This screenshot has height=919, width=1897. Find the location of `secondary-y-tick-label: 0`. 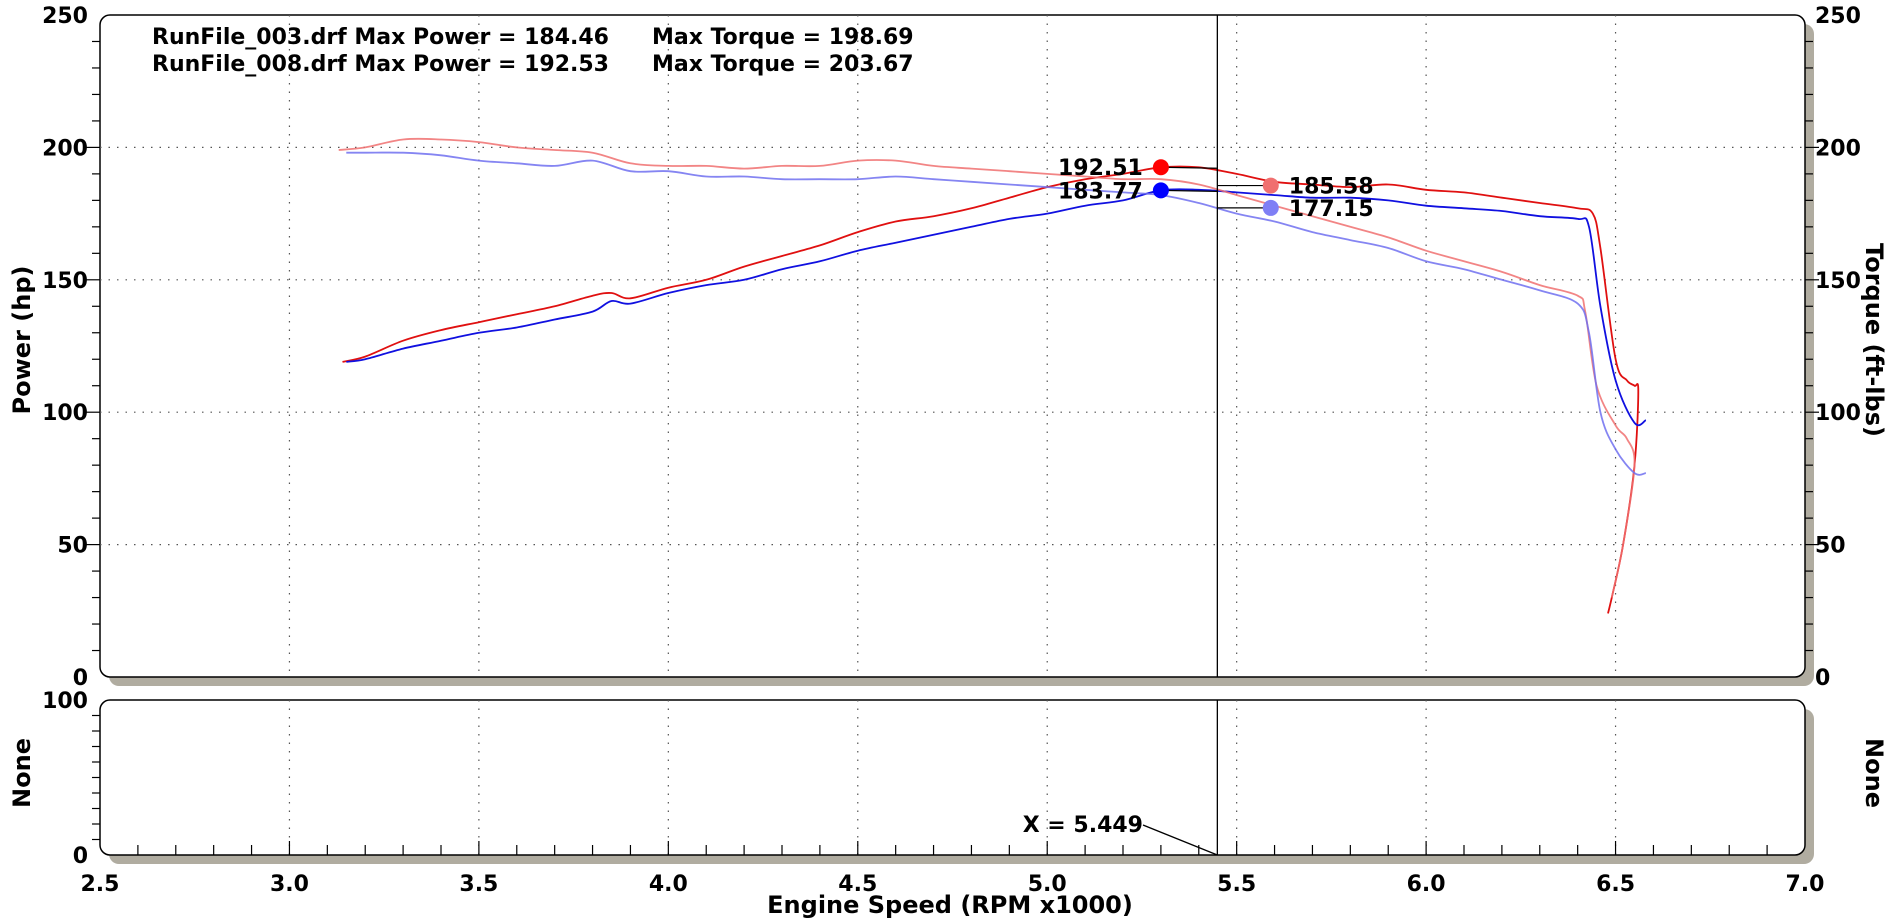

secondary-y-tick-label: 0 is located at coordinates (80, 856).